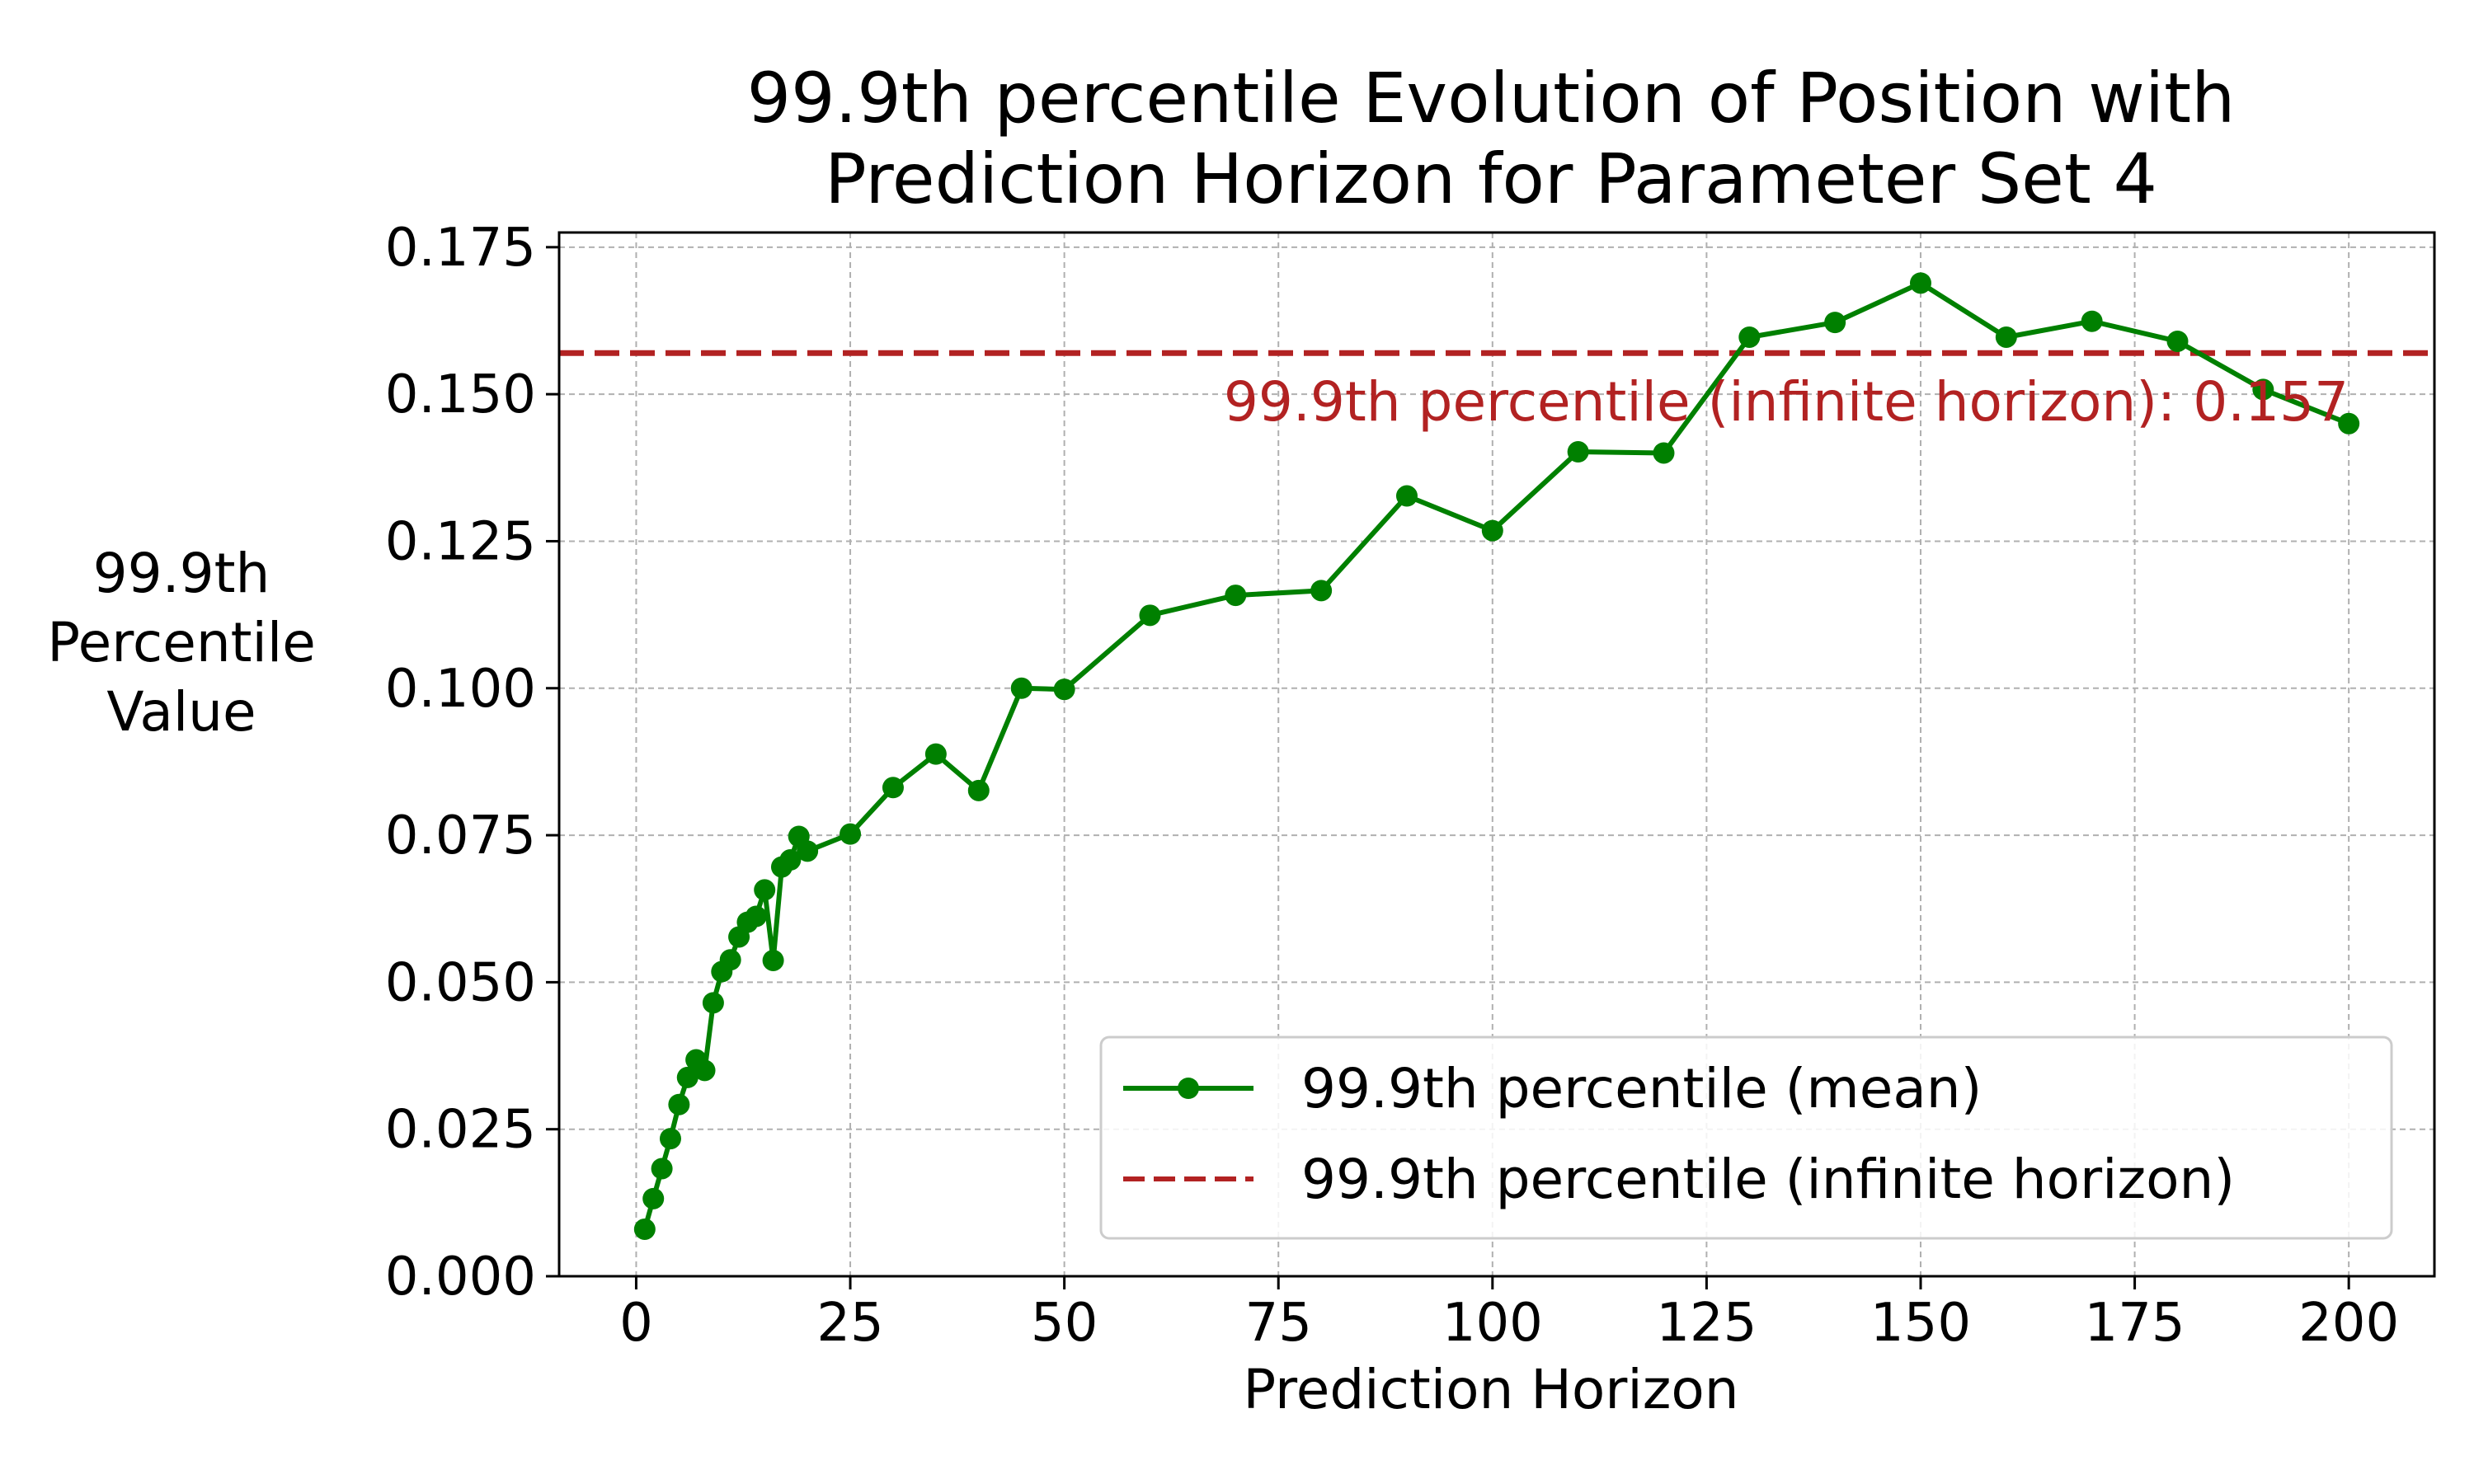 The image size is (2474, 1484). Describe the element at coordinates (460, 249) in the screenshot. I see `y-tick-label-7: 0.175` at that location.